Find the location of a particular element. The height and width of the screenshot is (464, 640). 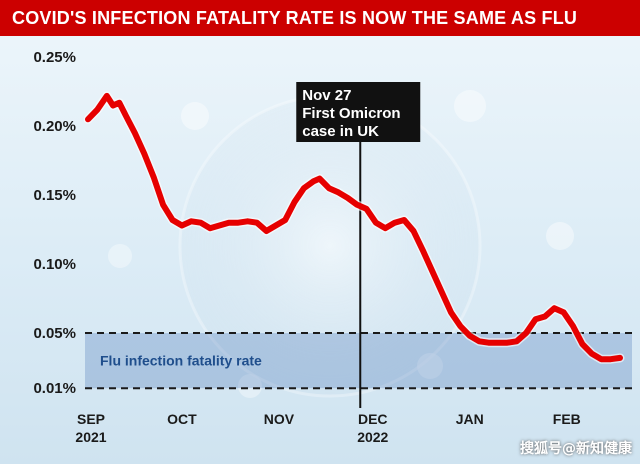

y-tick-label: 0.20% is located at coordinates (54, 126).